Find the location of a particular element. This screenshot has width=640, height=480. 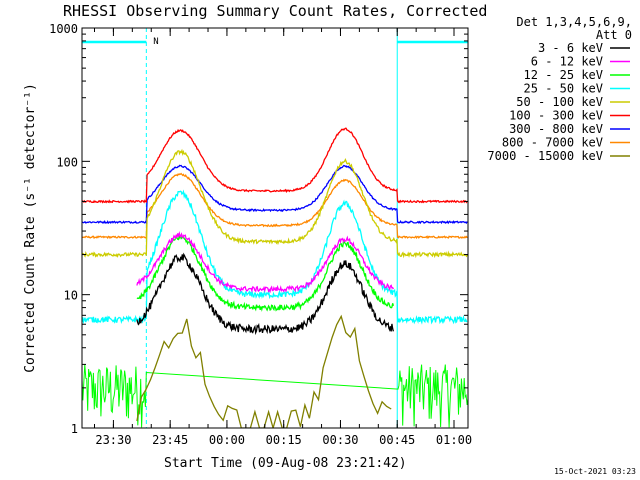

legend-entry-label: 50 - 100 keV is located at coordinates (559, 102).